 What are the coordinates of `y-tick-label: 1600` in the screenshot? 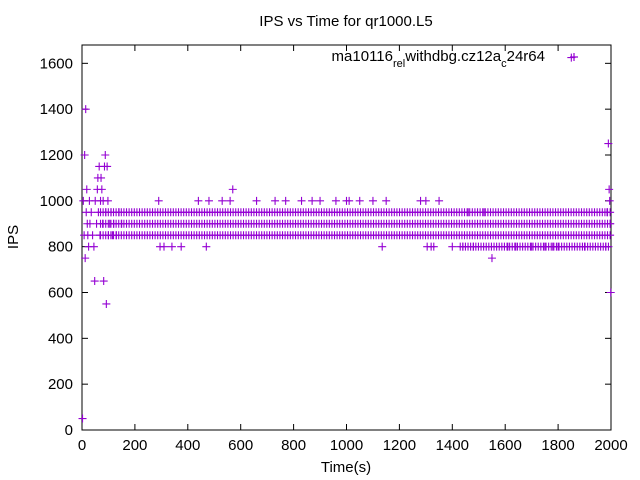 It's located at (56, 63).